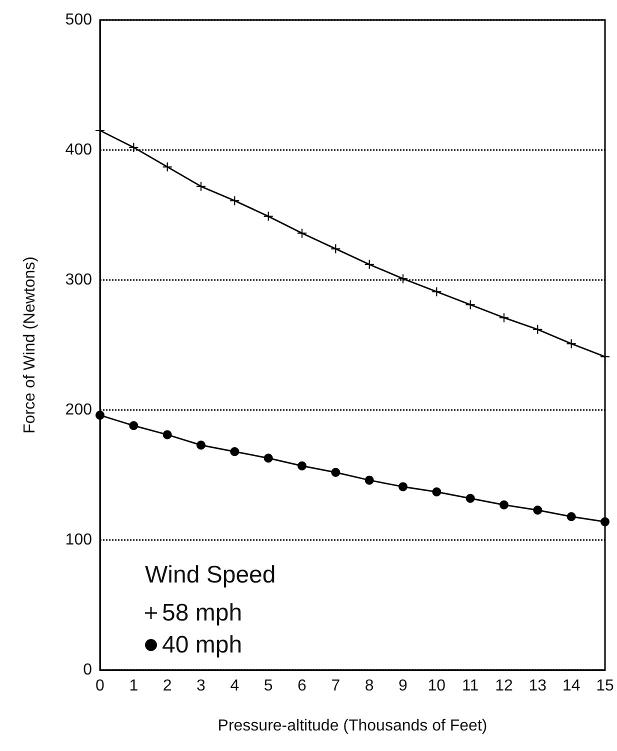 This screenshot has height=751, width=617. Describe the element at coordinates (133, 686) in the screenshot. I see `x-tick-label: 1` at that location.